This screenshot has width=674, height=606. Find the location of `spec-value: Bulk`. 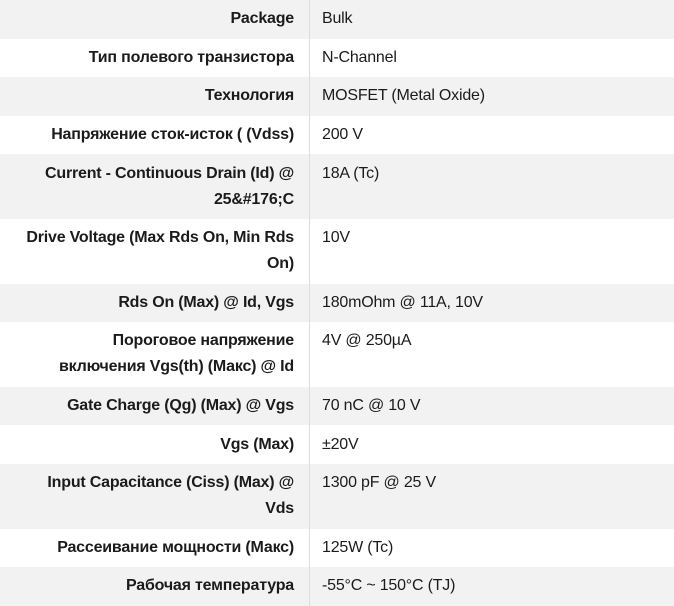

spec-value: Bulk is located at coordinates (337, 19).